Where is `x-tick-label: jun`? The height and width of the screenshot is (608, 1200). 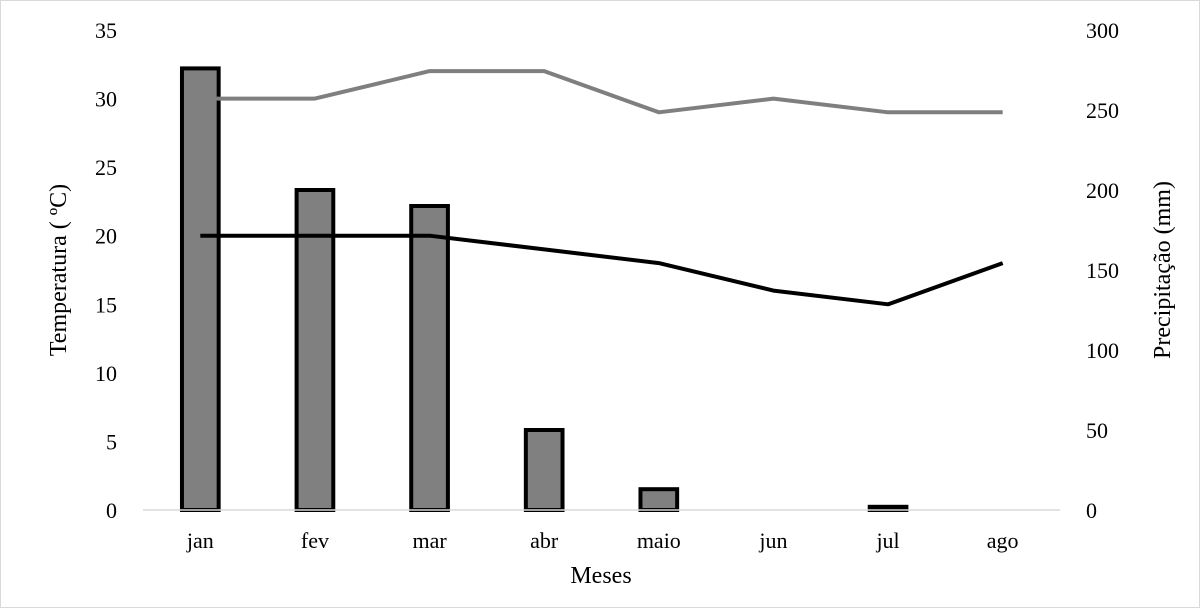 x-tick-label: jun is located at coordinates (772, 540).